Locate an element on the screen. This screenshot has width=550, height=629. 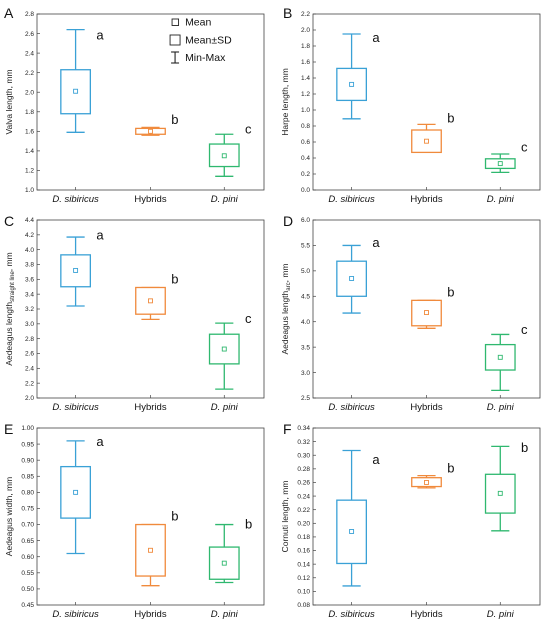
y-axis-label: Aedeagus width, mm is located at coordinates (9, 516).